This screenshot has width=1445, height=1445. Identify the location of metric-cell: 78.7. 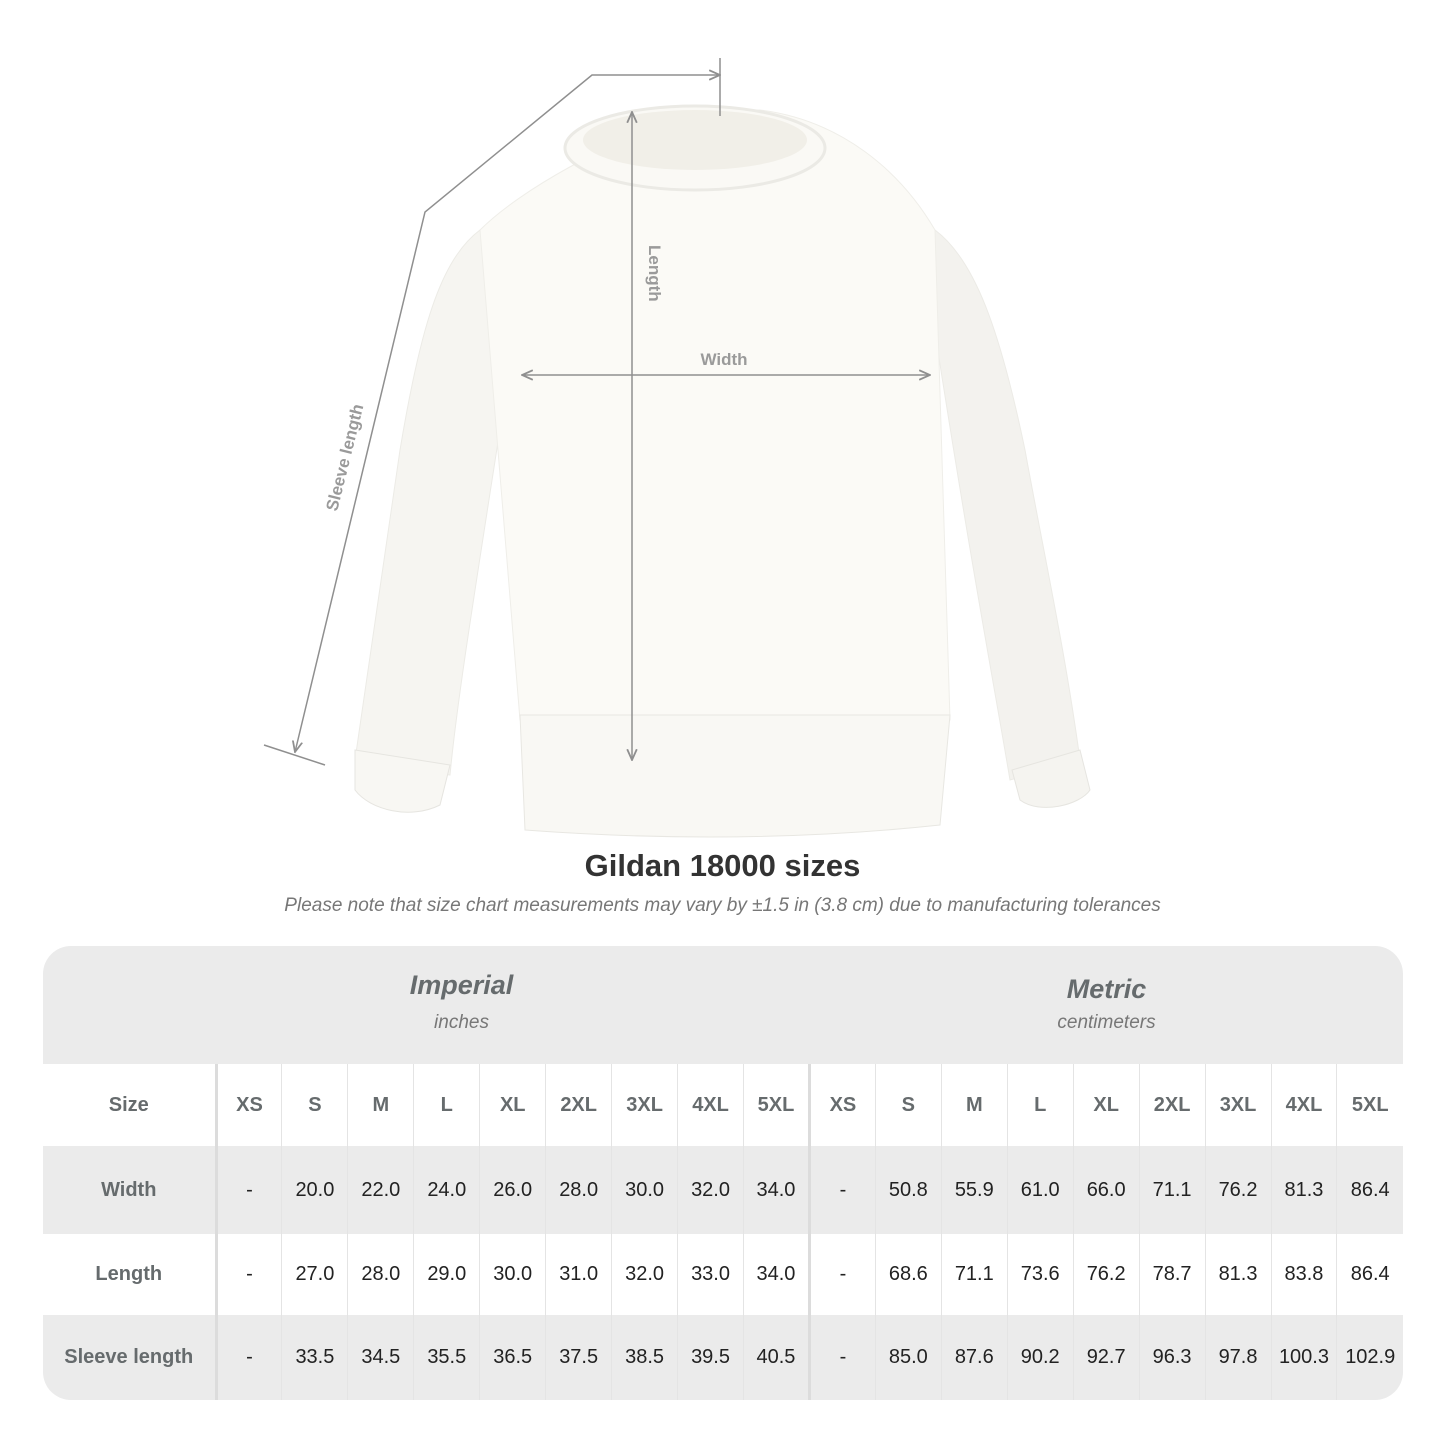
(1172, 1274).